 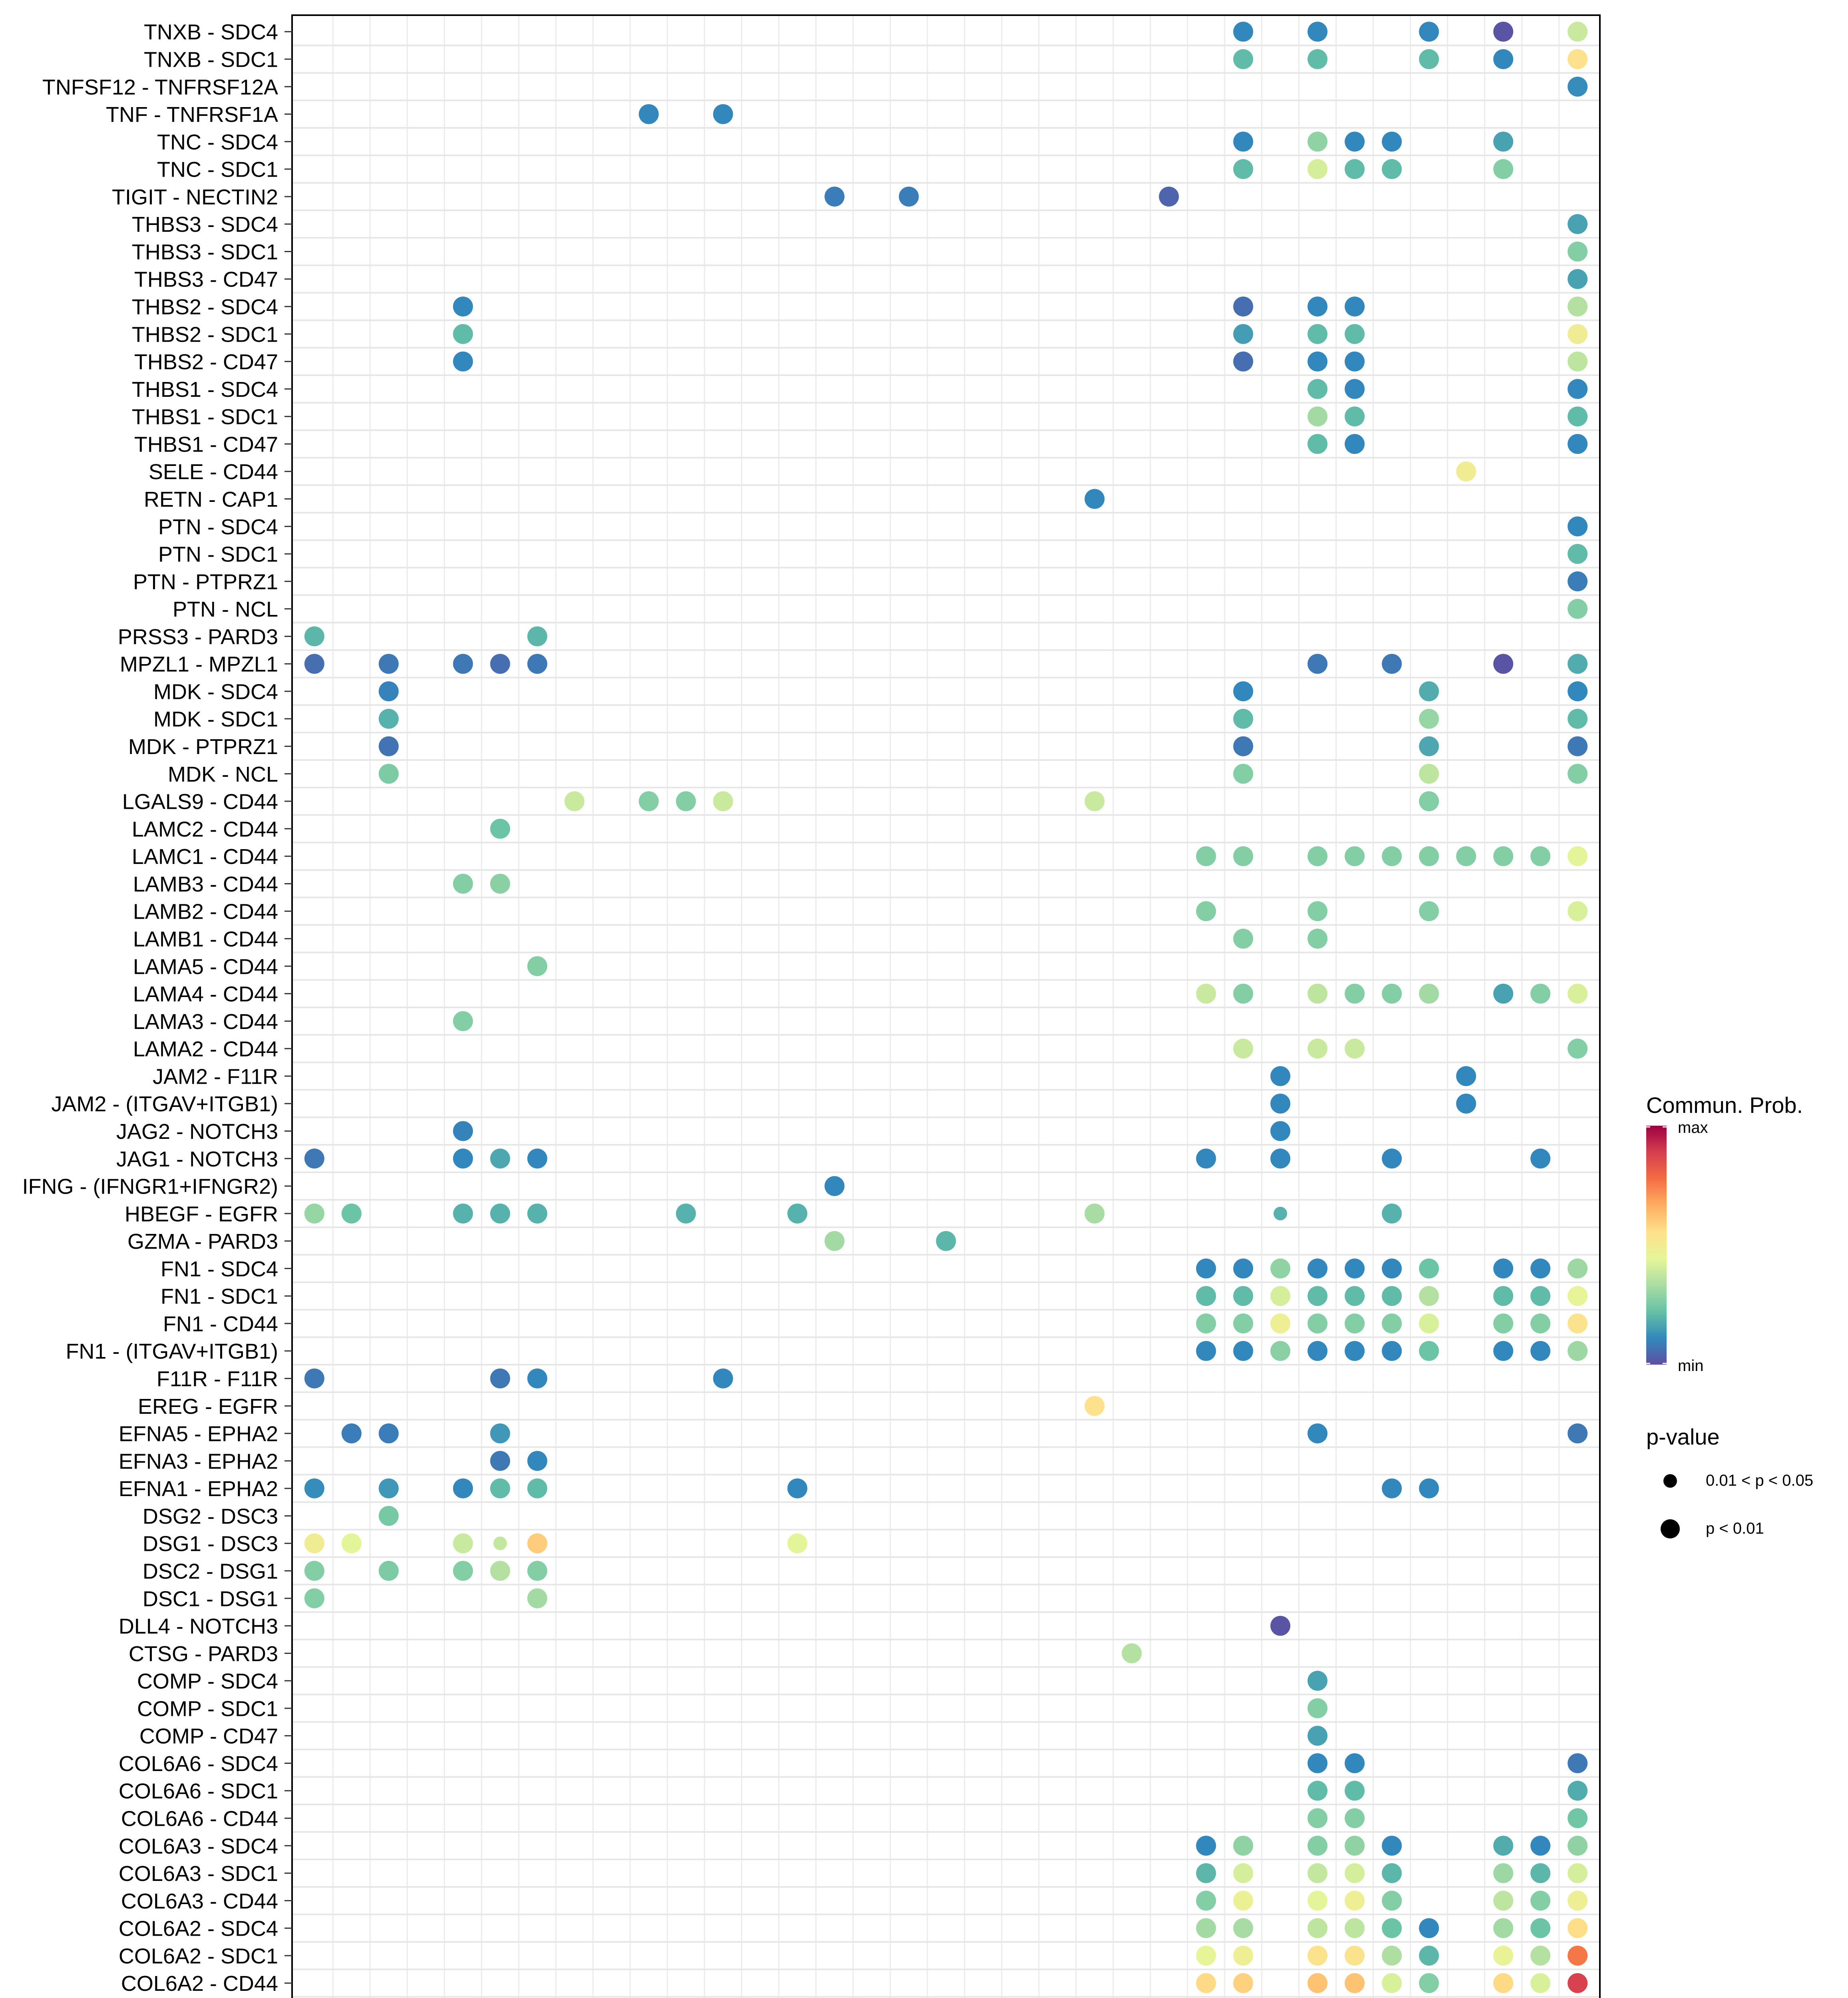 What do you see at coordinates (218, 555) in the screenshot?
I see `y-tick-label: PTN - SDC1` at bounding box center [218, 555].